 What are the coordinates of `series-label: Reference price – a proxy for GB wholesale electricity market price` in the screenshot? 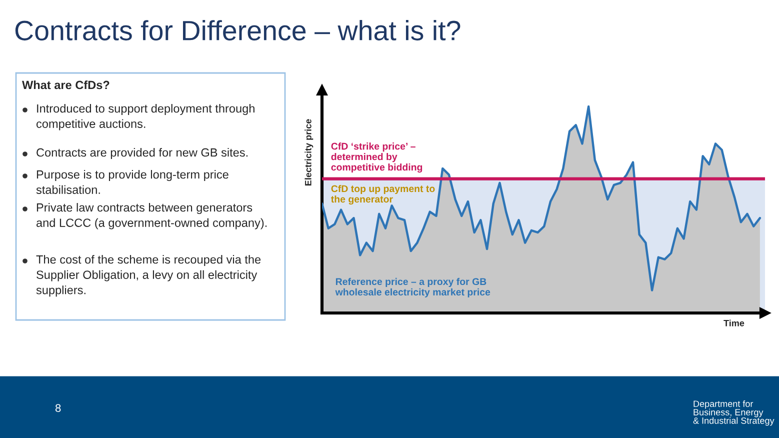 It's located at (412, 288).